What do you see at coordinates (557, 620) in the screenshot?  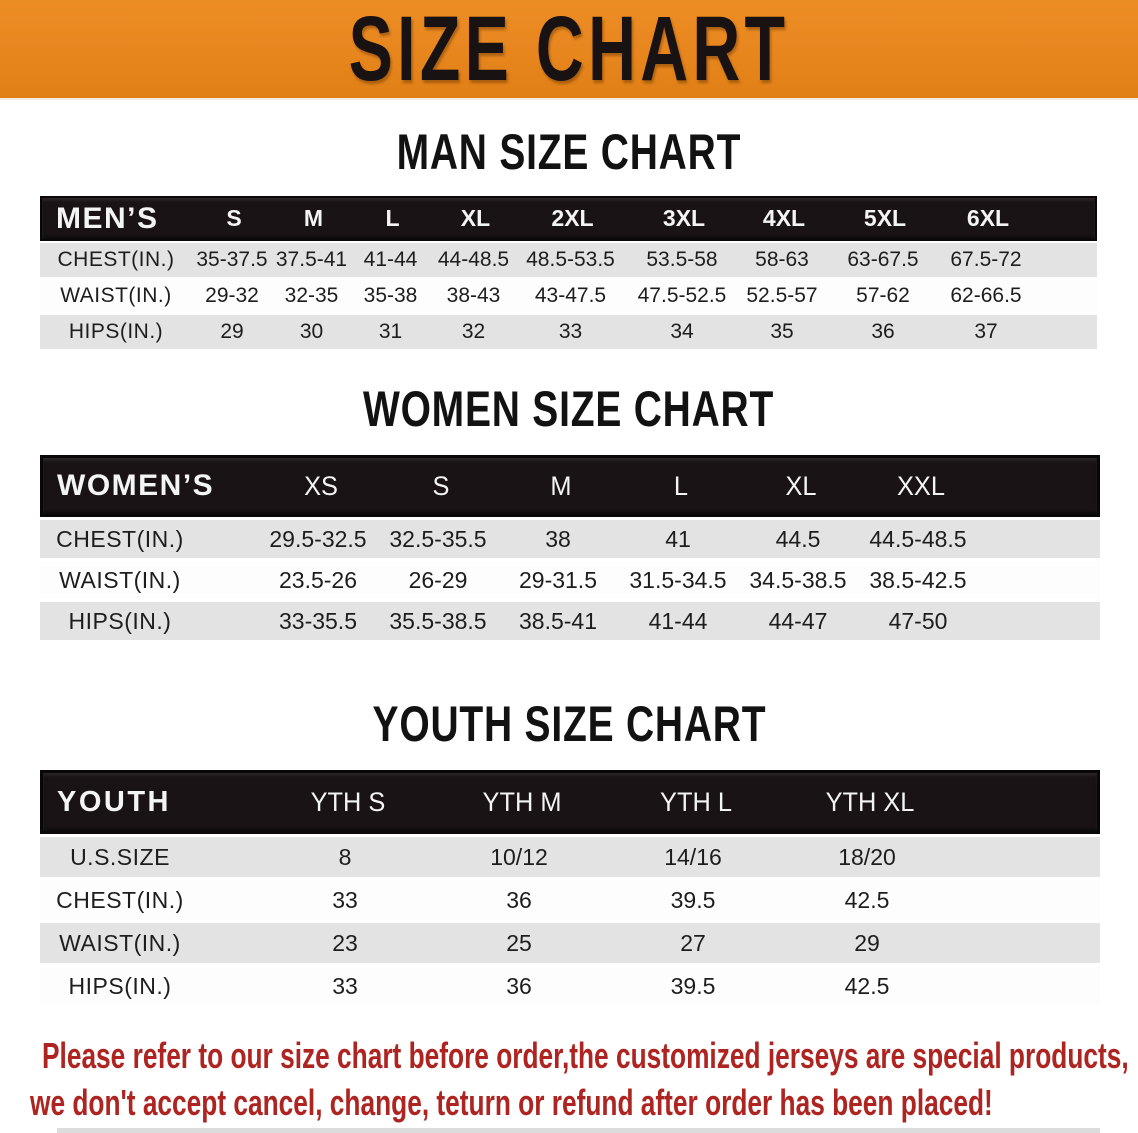 I see `value-cell: 38.5-41` at bounding box center [557, 620].